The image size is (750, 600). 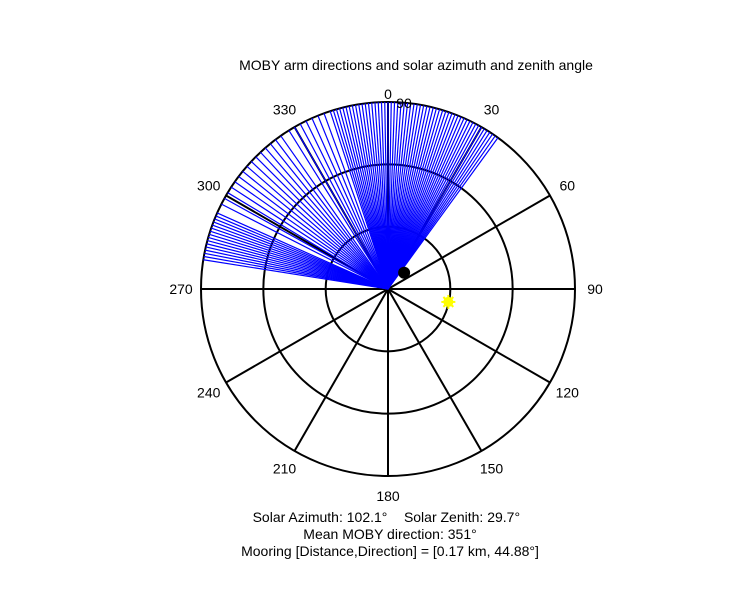 What do you see at coordinates (568, 393) in the screenshot?
I see `angle-label-120: 120` at bounding box center [568, 393].